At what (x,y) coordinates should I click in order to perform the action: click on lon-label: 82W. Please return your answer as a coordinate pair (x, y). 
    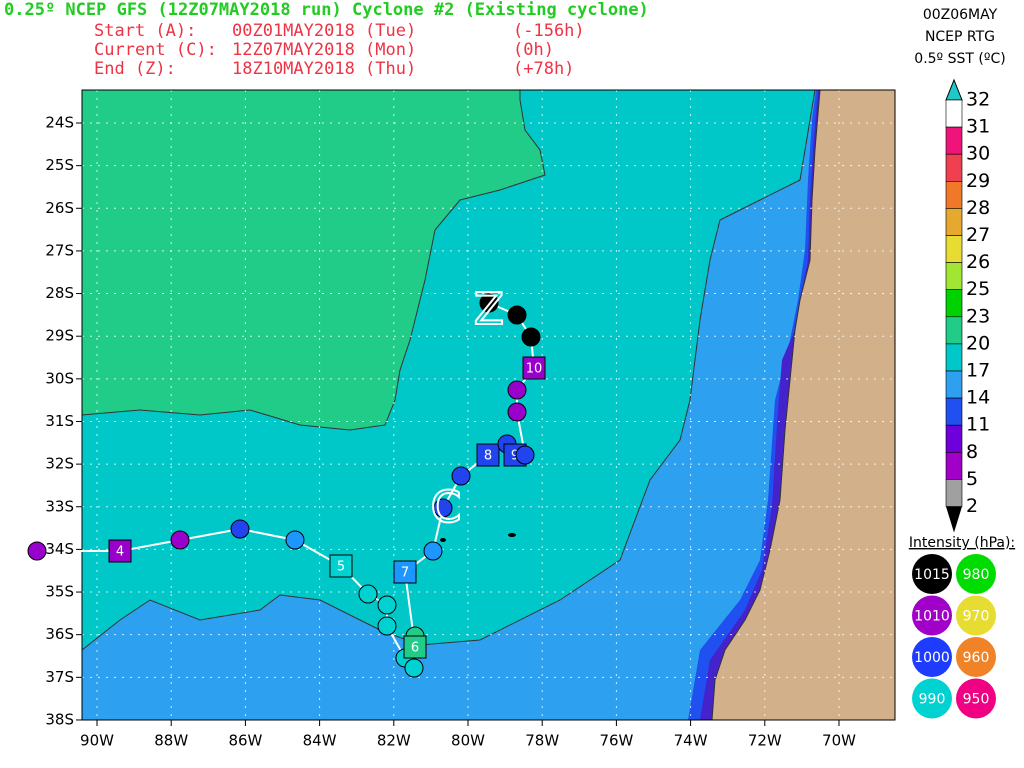
    Looking at the image, I should click on (394, 741).